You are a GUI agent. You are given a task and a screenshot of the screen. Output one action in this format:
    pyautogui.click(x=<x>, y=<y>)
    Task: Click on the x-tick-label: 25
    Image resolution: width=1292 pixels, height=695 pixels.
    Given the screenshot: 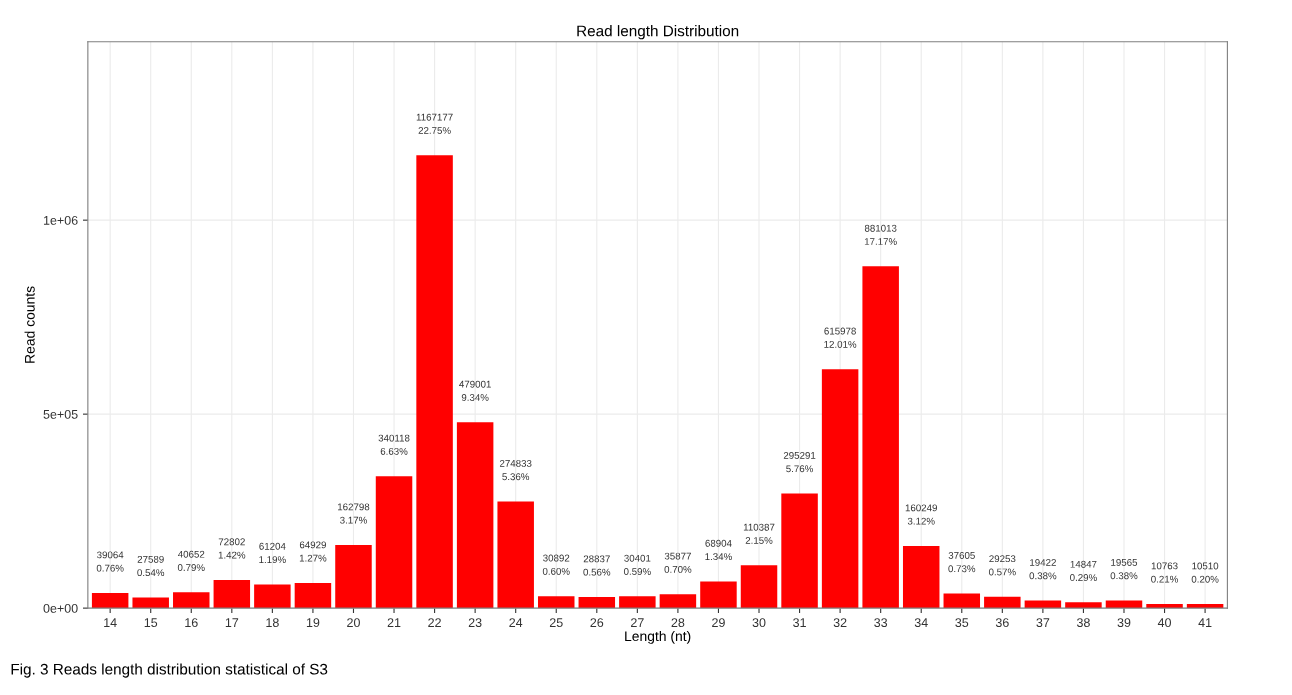 What is the action you would take?
    pyautogui.click(x=556, y=623)
    